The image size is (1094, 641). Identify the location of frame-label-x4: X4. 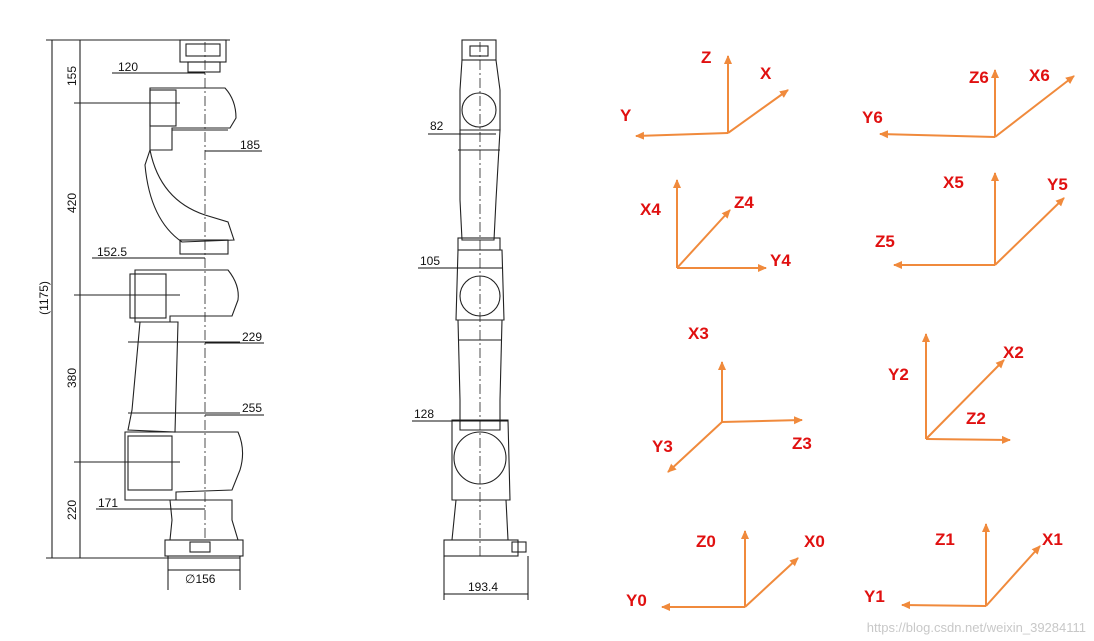
(650, 209).